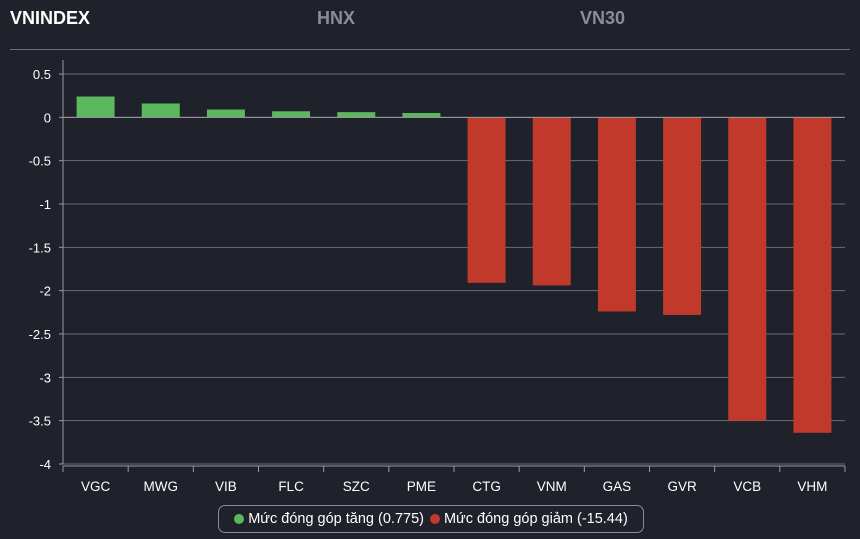 The height and width of the screenshot is (539, 860). What do you see at coordinates (747, 486) in the screenshot?
I see `x-tick-label: VCB` at bounding box center [747, 486].